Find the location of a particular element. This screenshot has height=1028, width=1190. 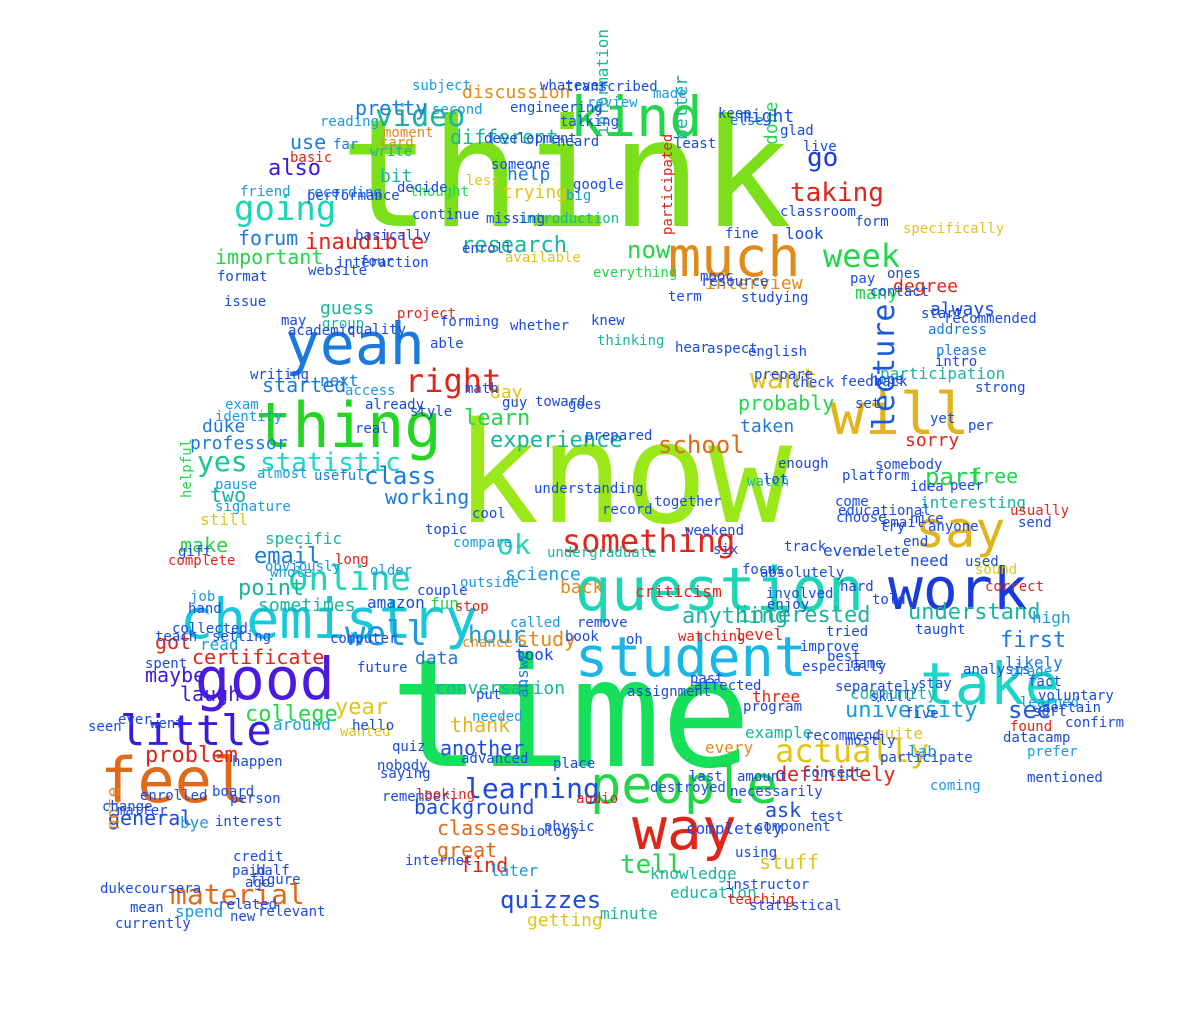

word-thank-61: thank is located at coordinates (480, 725).